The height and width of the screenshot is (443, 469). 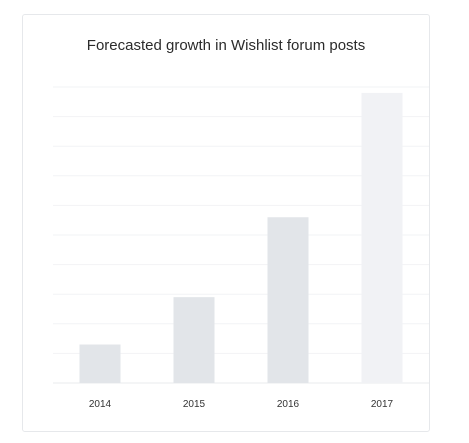 I want to click on bar-2016, so click(x=288, y=300).